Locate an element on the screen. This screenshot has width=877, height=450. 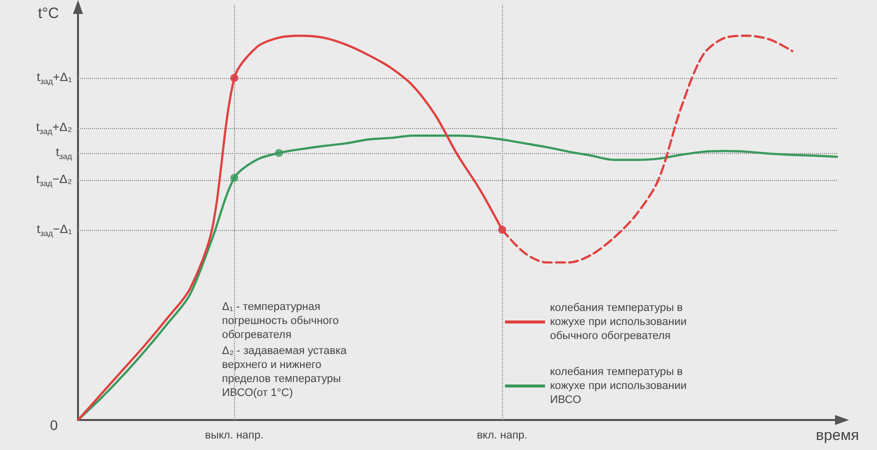
ref-line-label: t$_{зад}$−Δ₂ is located at coordinates (54, 180).